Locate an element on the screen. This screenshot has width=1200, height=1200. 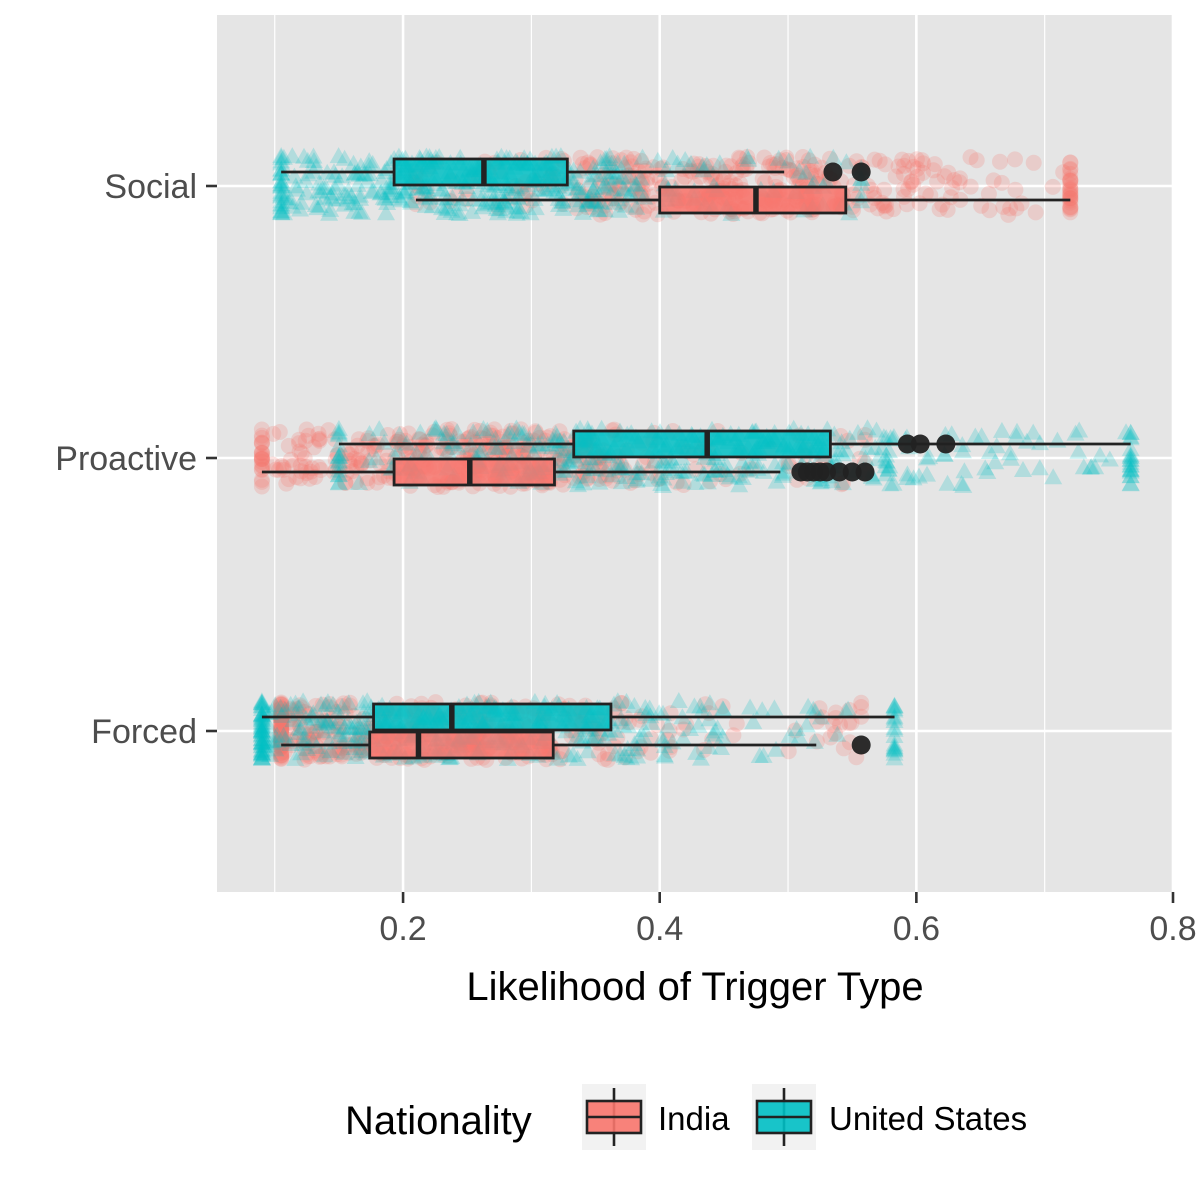
box-forced-united-states is located at coordinates (492, 717).